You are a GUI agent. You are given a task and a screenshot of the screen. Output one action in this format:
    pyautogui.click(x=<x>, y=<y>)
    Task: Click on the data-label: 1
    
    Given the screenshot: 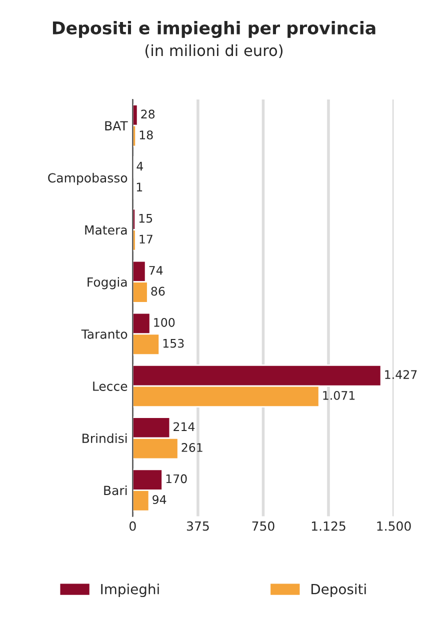 What is the action you would take?
    pyautogui.click(x=139, y=187)
    